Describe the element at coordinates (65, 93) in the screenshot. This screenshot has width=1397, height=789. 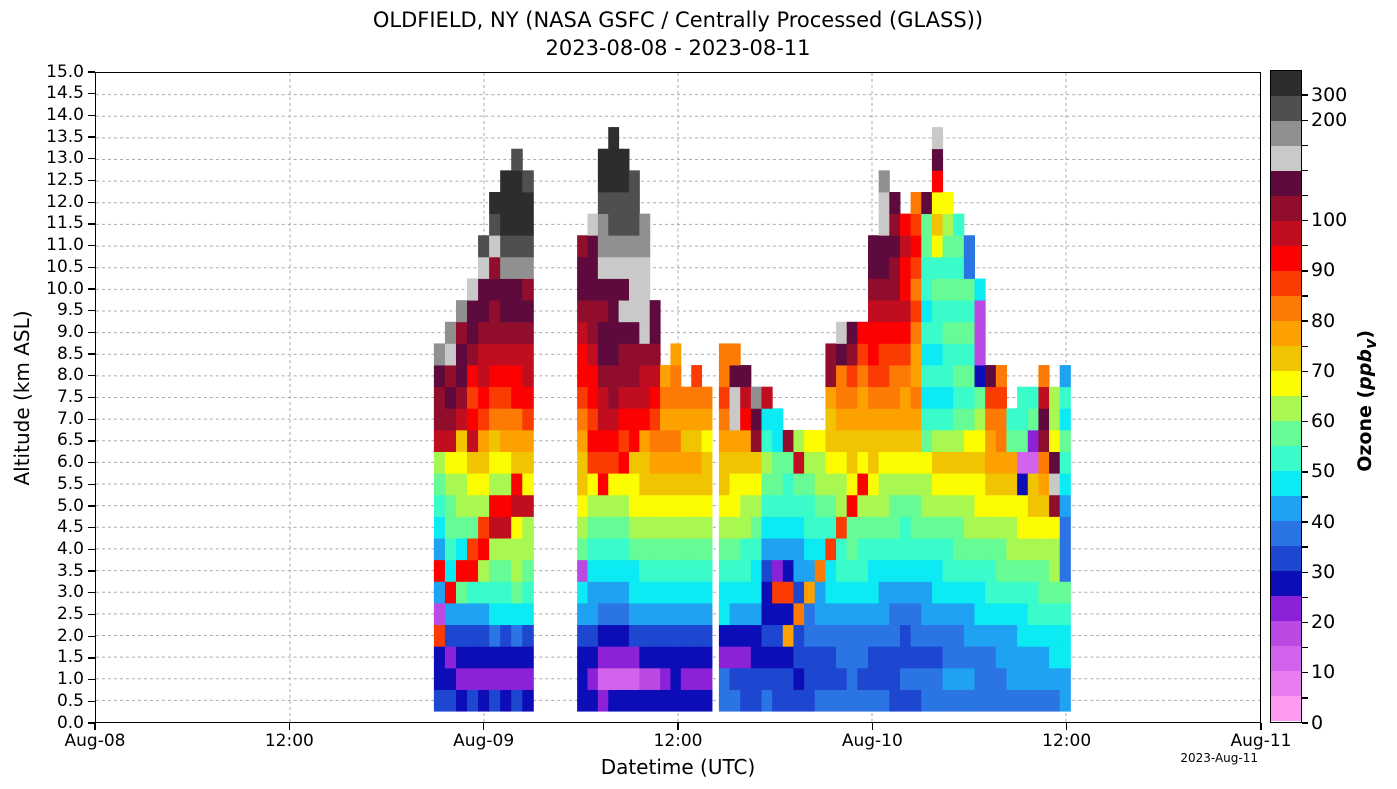
I see `y-tick-label: 14.5` at that location.